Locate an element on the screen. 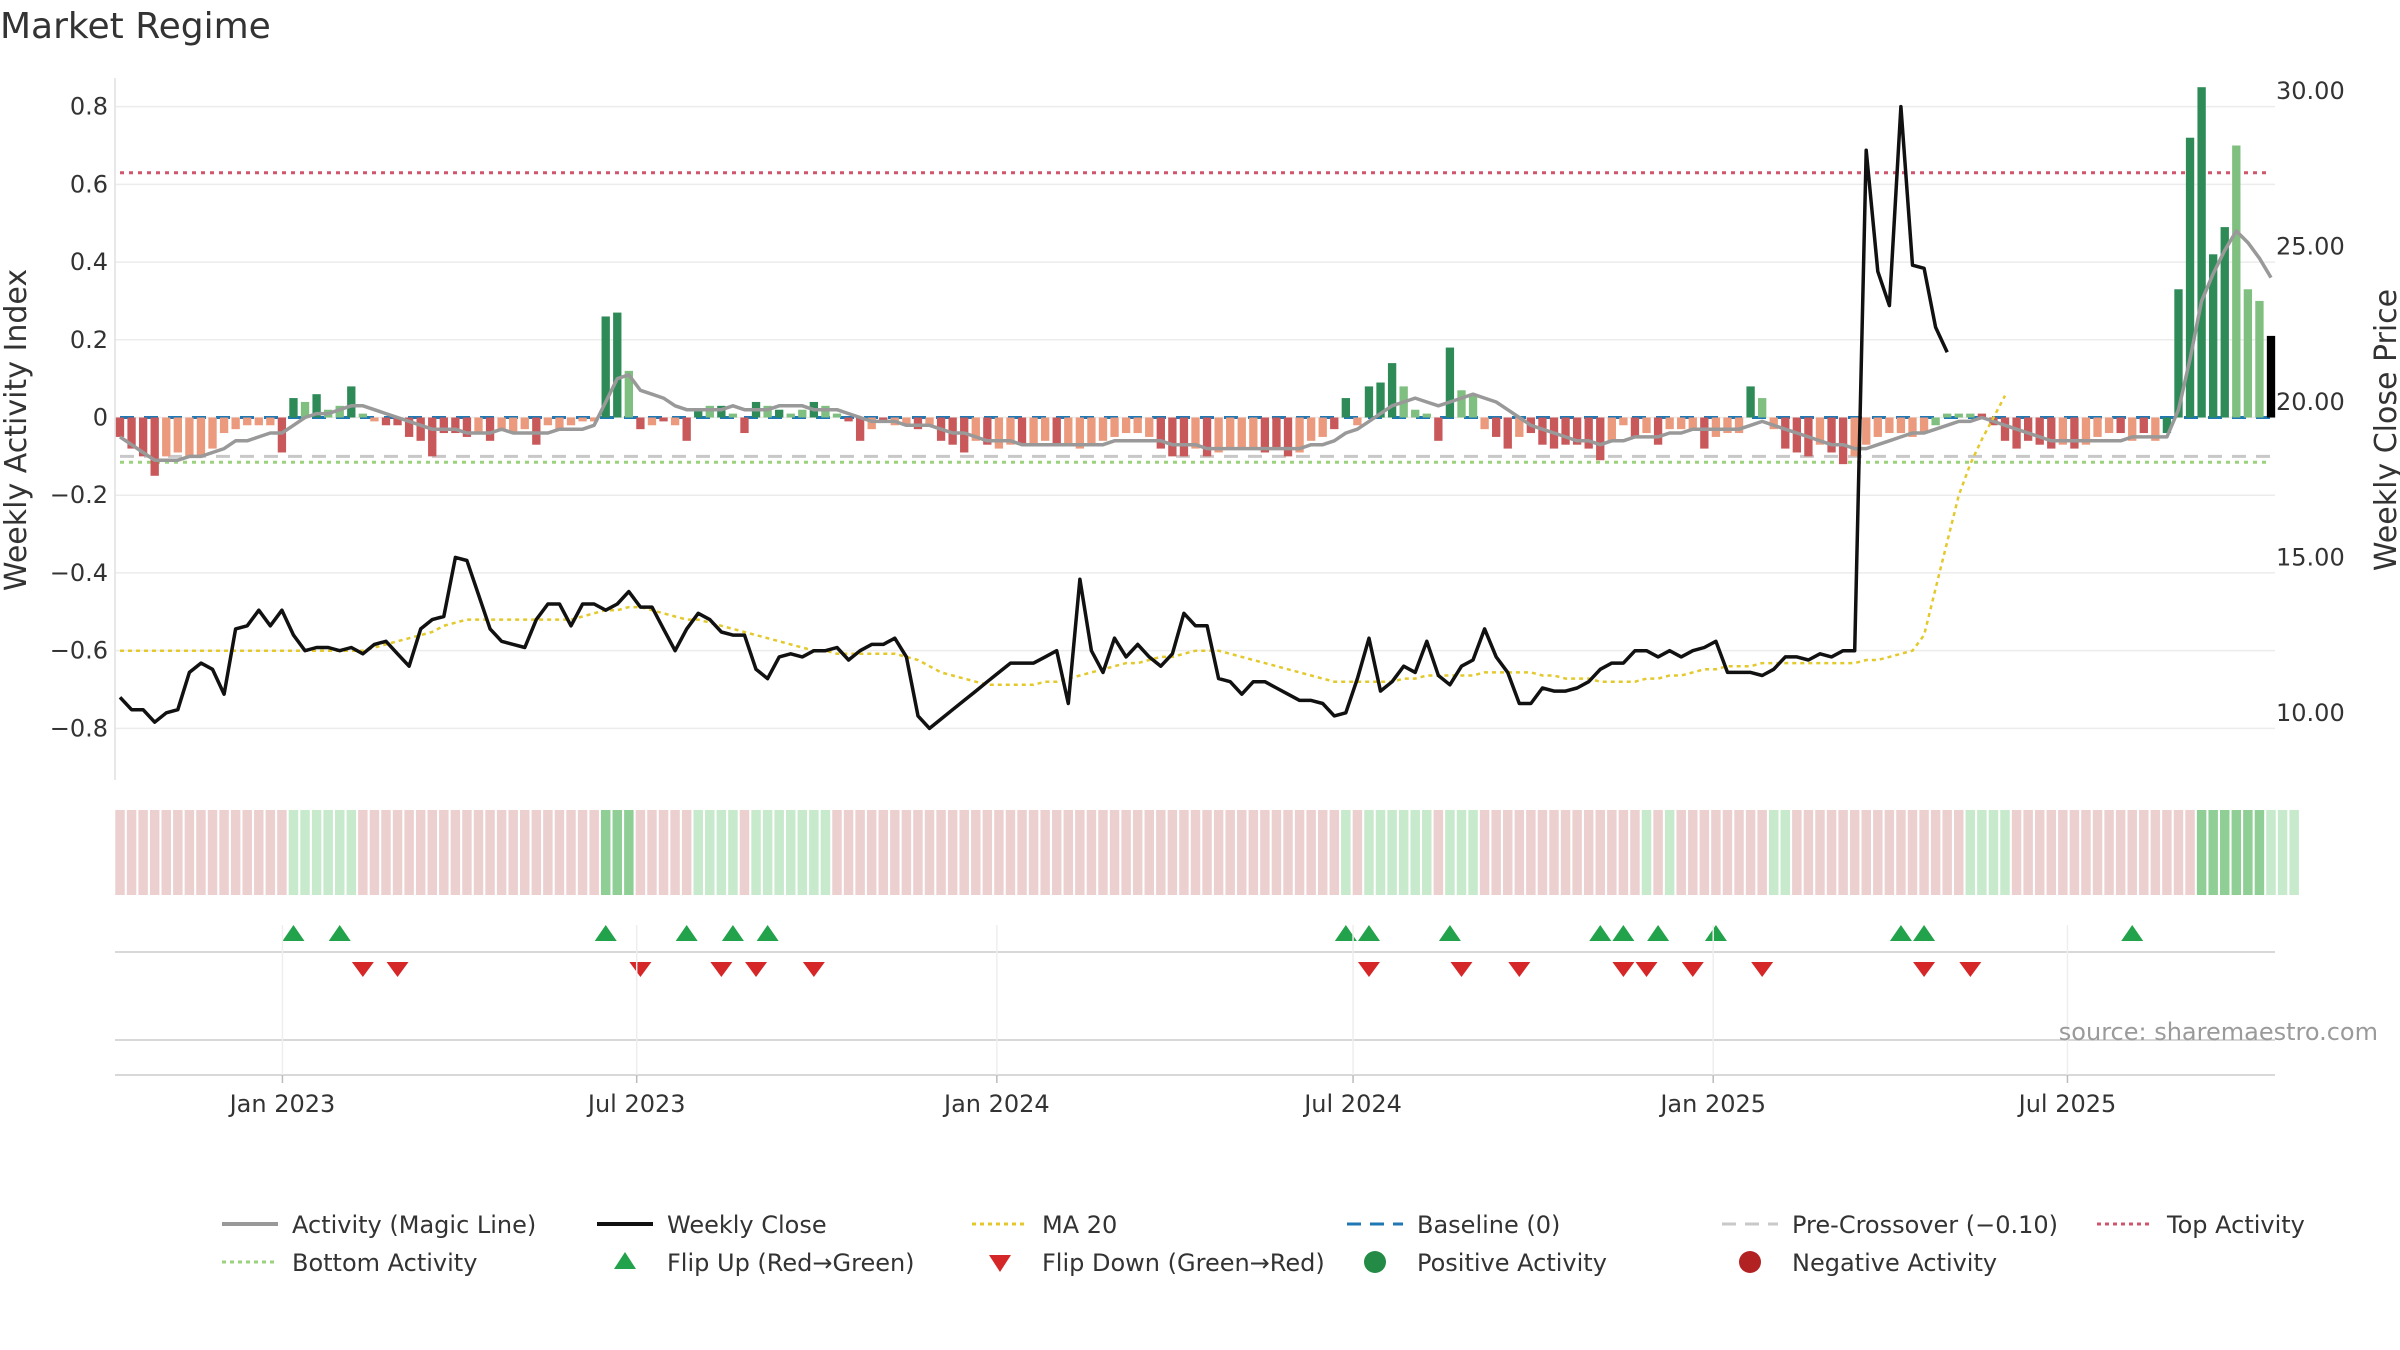 The width and height of the screenshot is (2400, 1350). legend-label: Bottom Activity is located at coordinates (384, 1263).